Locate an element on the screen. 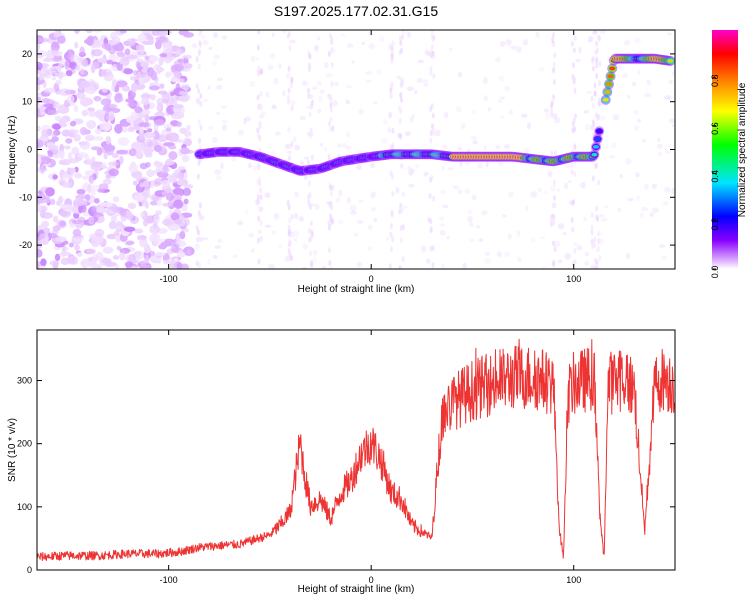  top-x-axis-label: Height of straight line (km) is located at coordinates (356, 289).